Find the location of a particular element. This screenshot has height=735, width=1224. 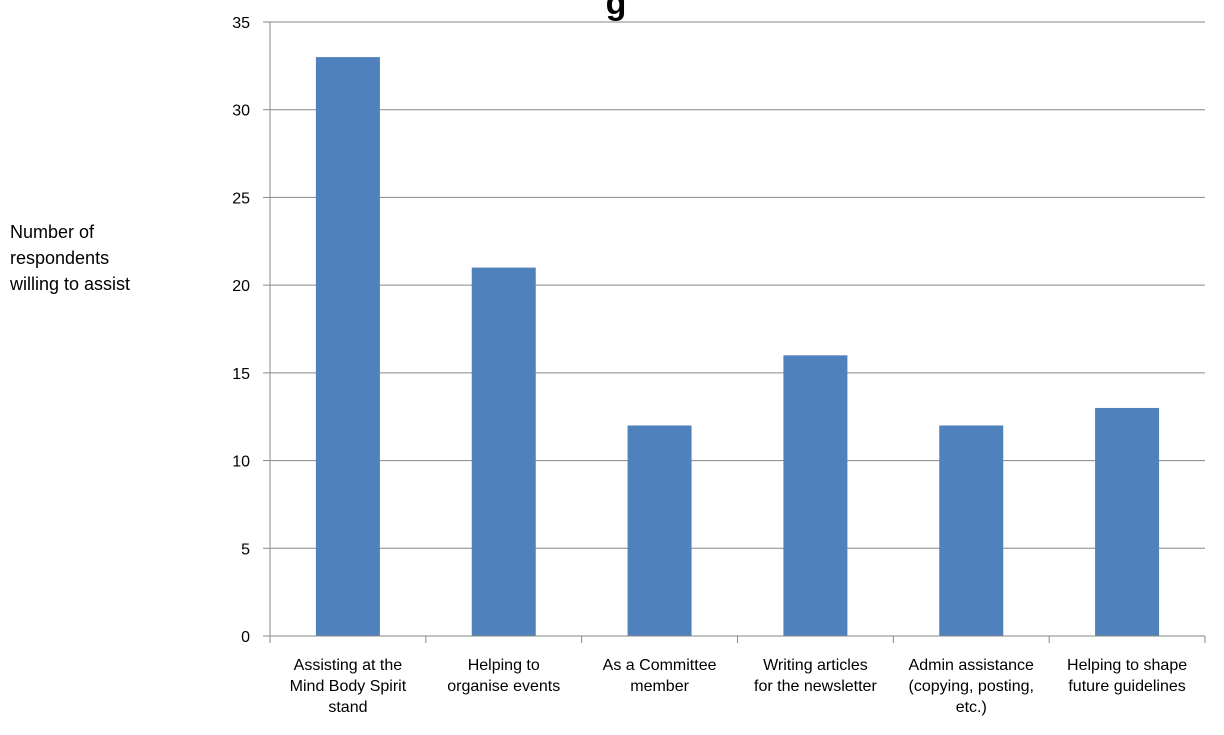

y-tick-label: 25 is located at coordinates (241, 198).